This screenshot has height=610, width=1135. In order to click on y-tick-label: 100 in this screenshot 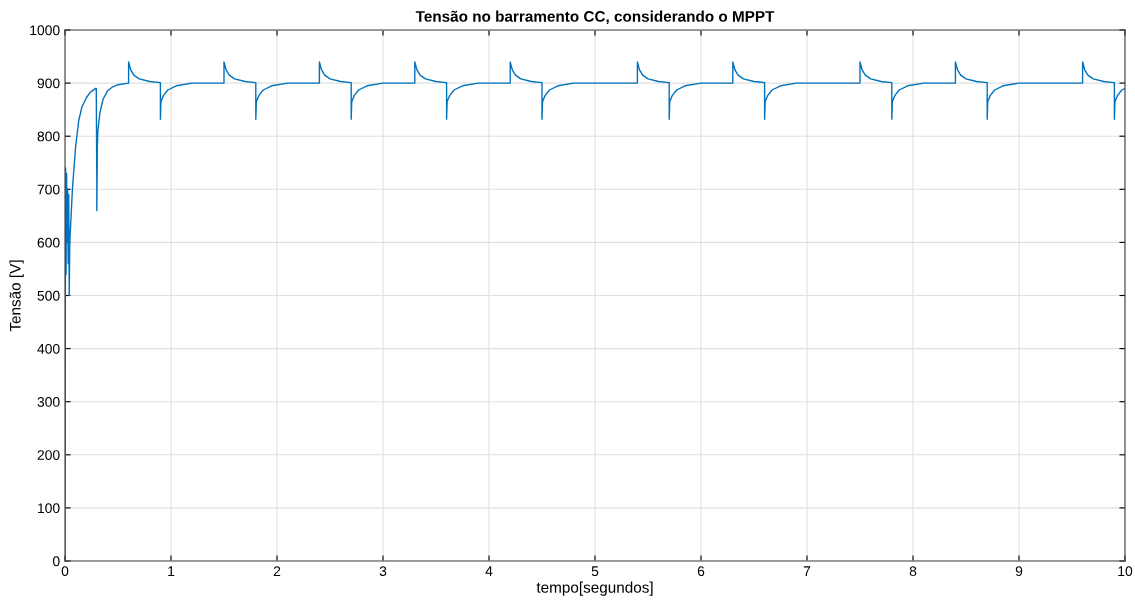, I will do `click(49, 508)`.